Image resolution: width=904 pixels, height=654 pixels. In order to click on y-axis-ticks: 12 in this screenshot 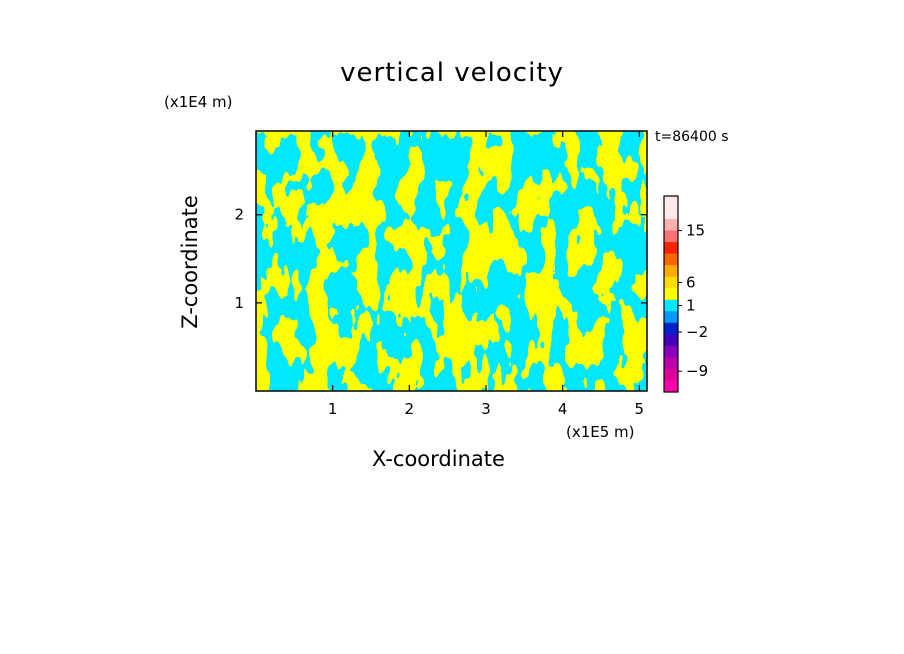, I will do `click(440, 259)`.